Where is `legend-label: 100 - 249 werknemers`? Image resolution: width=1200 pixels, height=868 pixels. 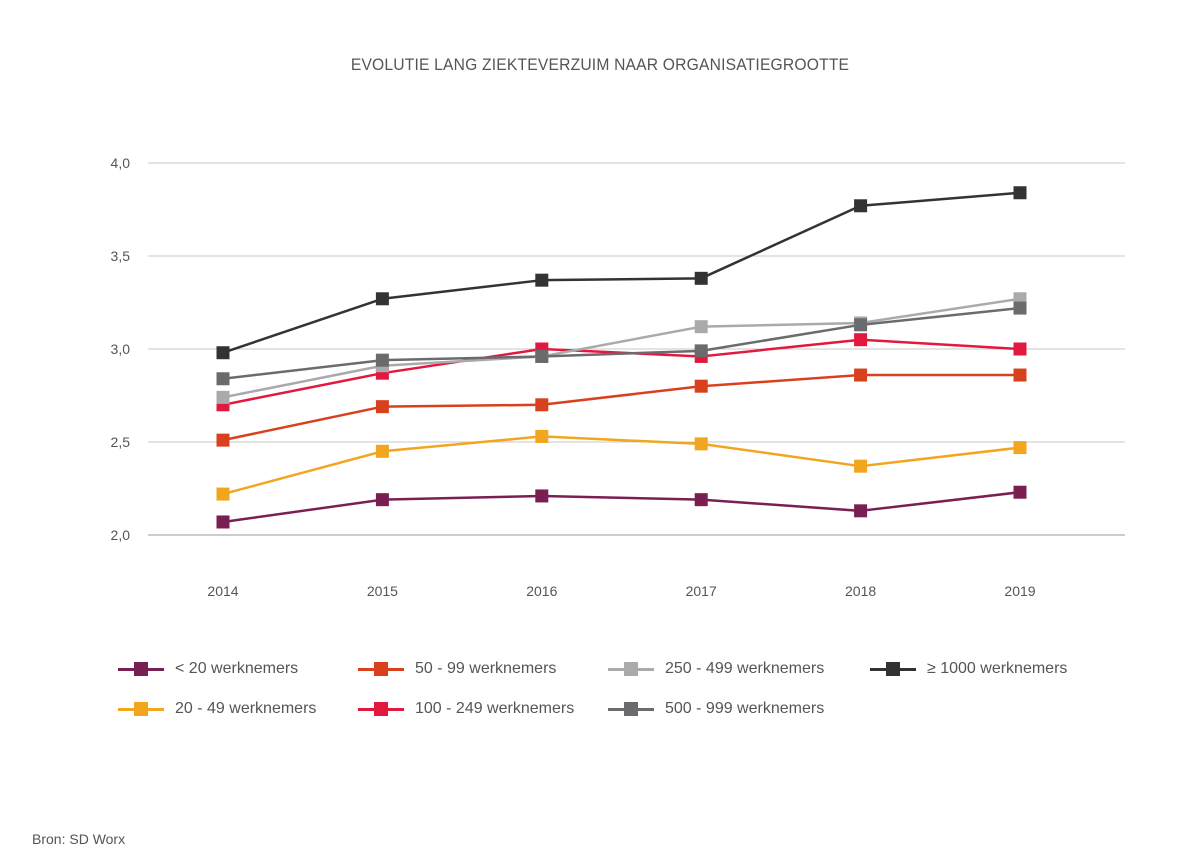
legend-label: 100 - 249 werknemers is located at coordinates (495, 708).